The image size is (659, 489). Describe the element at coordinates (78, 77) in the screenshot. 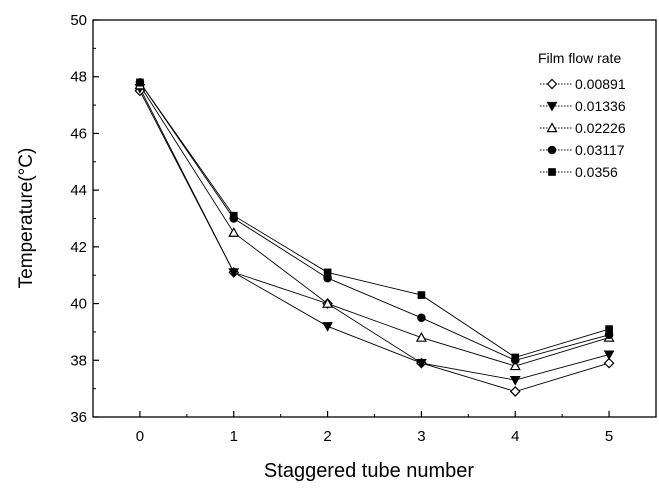

I see `y-tick-label: 48` at that location.